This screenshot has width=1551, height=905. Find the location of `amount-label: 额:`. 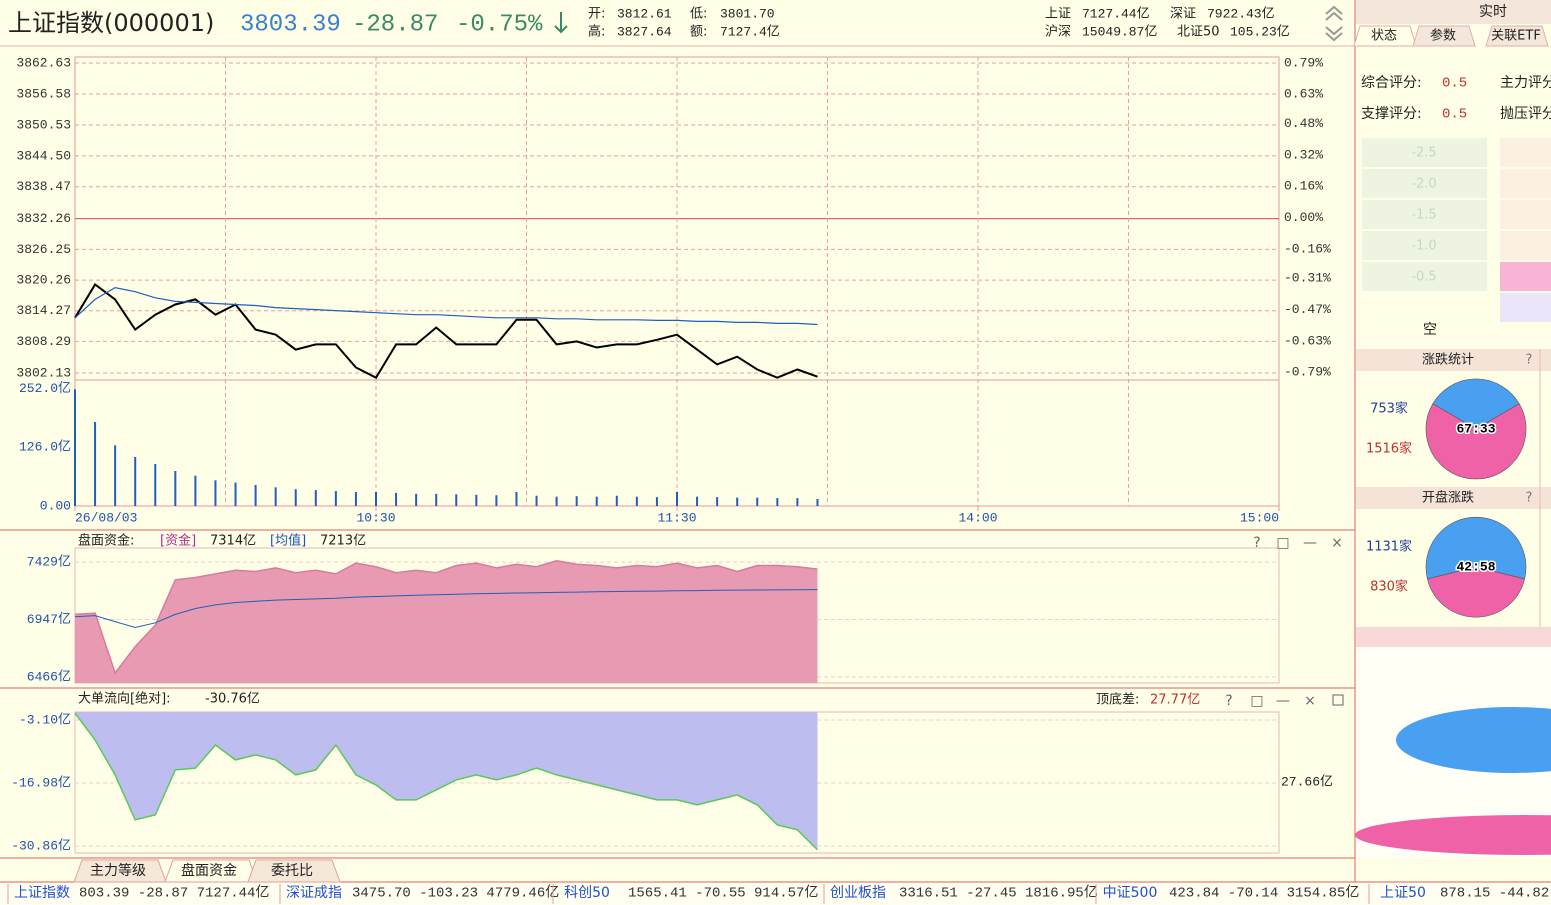

amount-label: 额: is located at coordinates (698, 32).